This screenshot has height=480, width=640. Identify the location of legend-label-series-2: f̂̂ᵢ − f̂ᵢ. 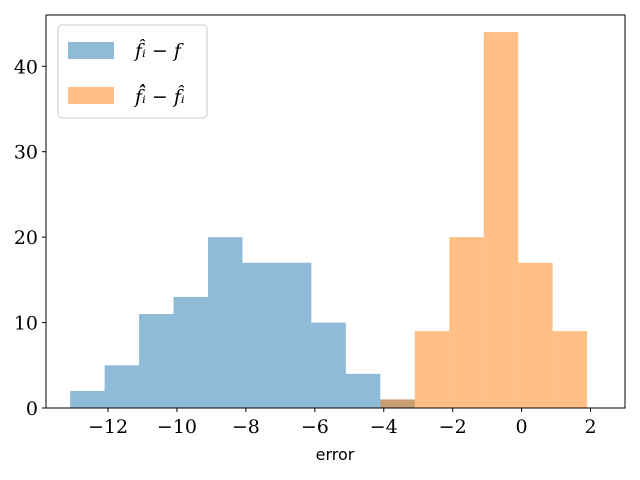
(159, 95).